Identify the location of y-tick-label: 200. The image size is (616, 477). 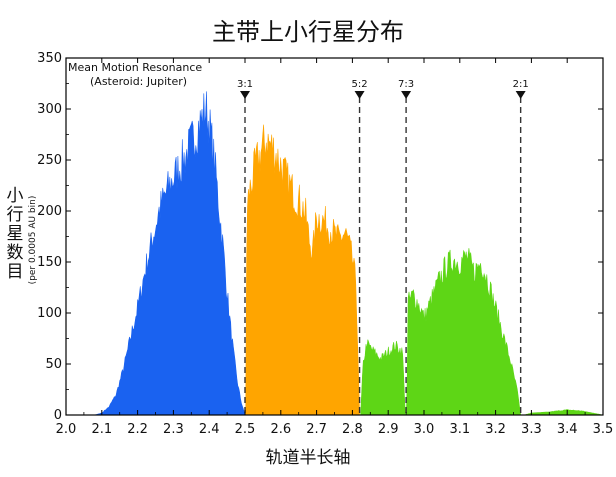
(49, 211).